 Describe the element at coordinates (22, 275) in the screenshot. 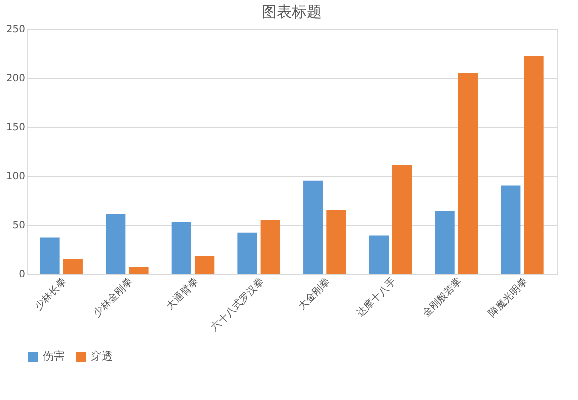

I see `y-tick-label: 0` at that location.